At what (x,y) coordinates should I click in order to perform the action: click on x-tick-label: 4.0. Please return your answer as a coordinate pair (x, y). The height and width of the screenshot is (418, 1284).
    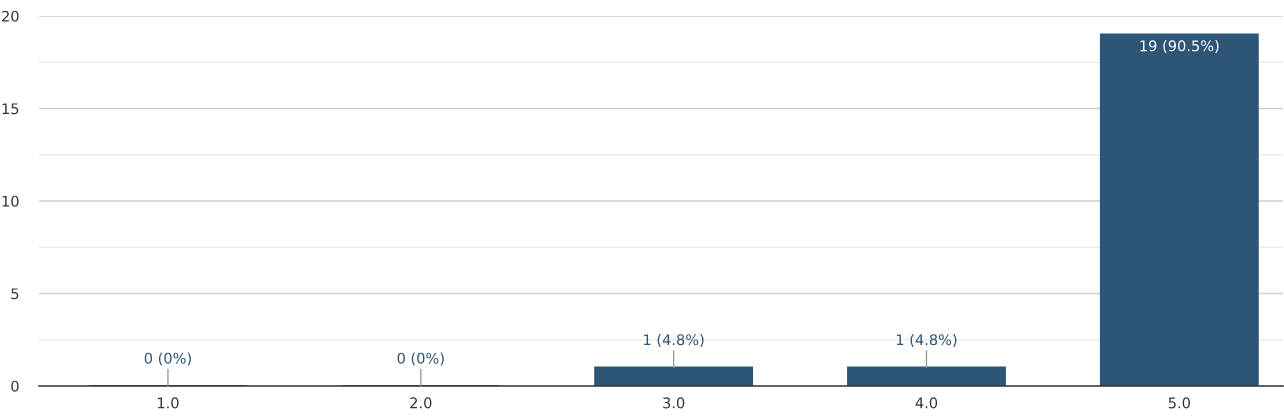
    Looking at the image, I should click on (926, 403).